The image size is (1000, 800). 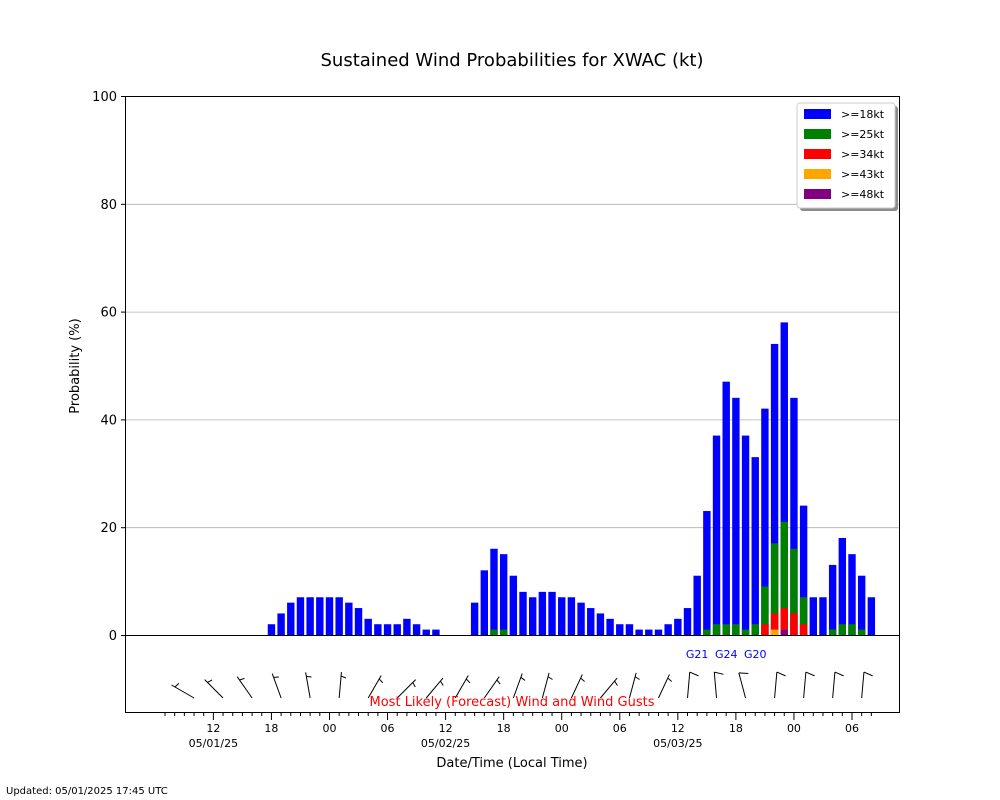 I want to click on gust-label: G21, so click(x=697, y=654).